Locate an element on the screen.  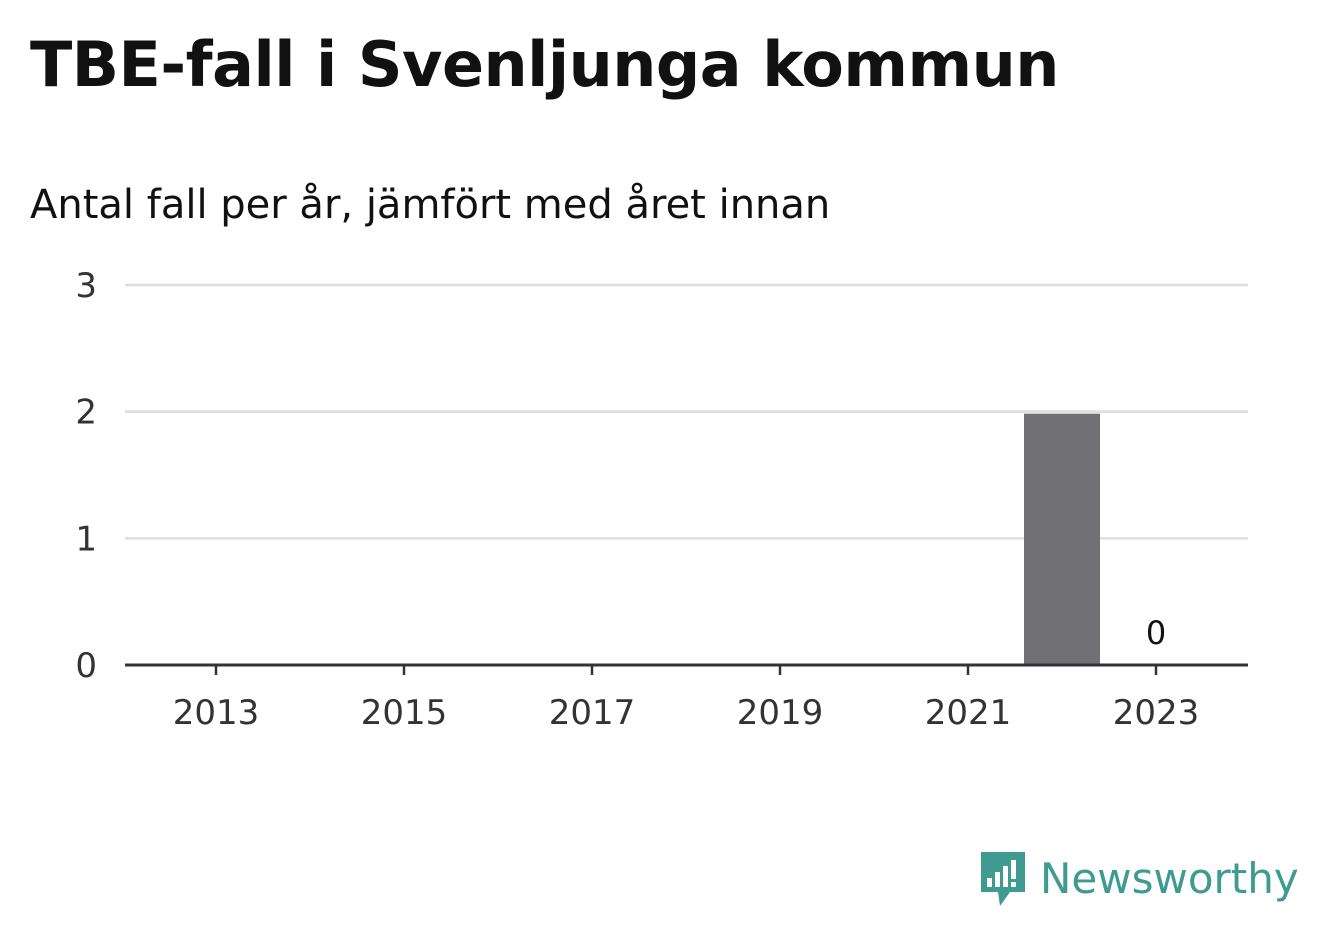
y-tick-label-2: 2 is located at coordinates (86, 413).